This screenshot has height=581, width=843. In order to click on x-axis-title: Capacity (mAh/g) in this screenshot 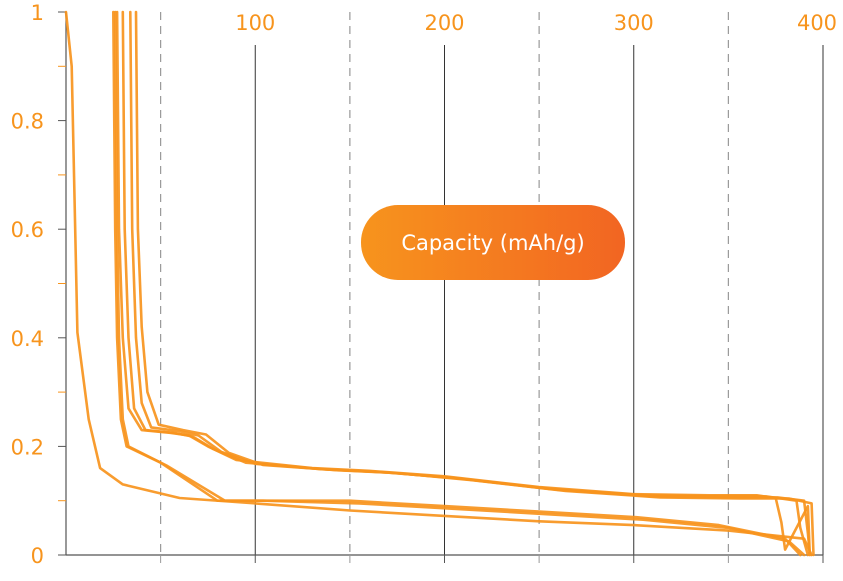, I will do `click(492, 243)`.